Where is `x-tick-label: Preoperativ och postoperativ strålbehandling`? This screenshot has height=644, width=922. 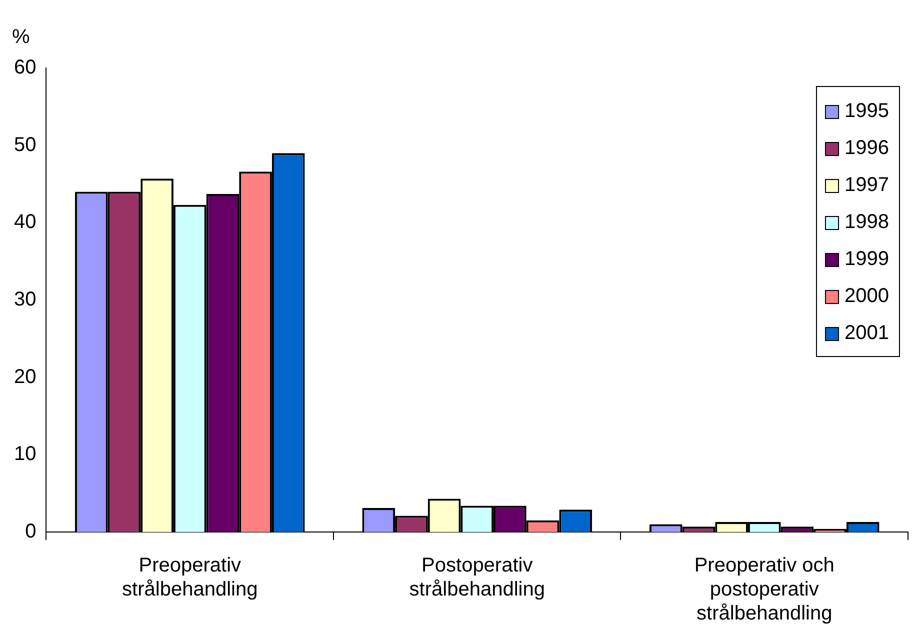
x-tick-label: Preoperativ och postoperativ strålbehandling is located at coordinates (764, 589).